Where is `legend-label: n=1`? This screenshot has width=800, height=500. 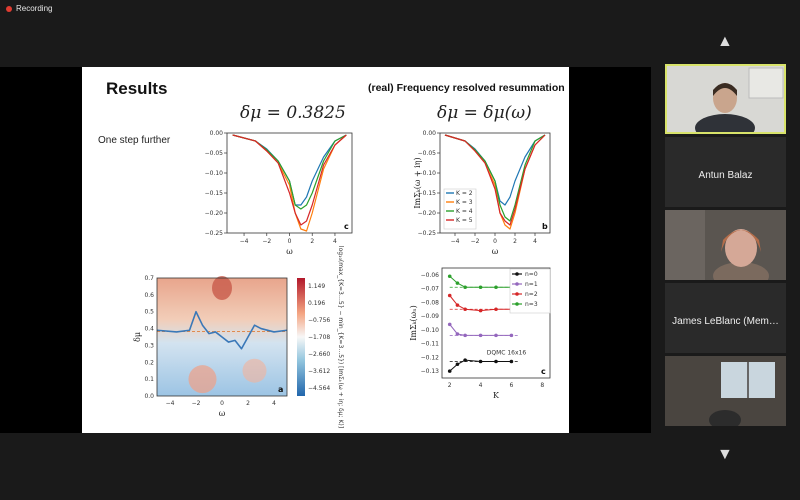
legend-label: n=1 is located at coordinates (531, 284).